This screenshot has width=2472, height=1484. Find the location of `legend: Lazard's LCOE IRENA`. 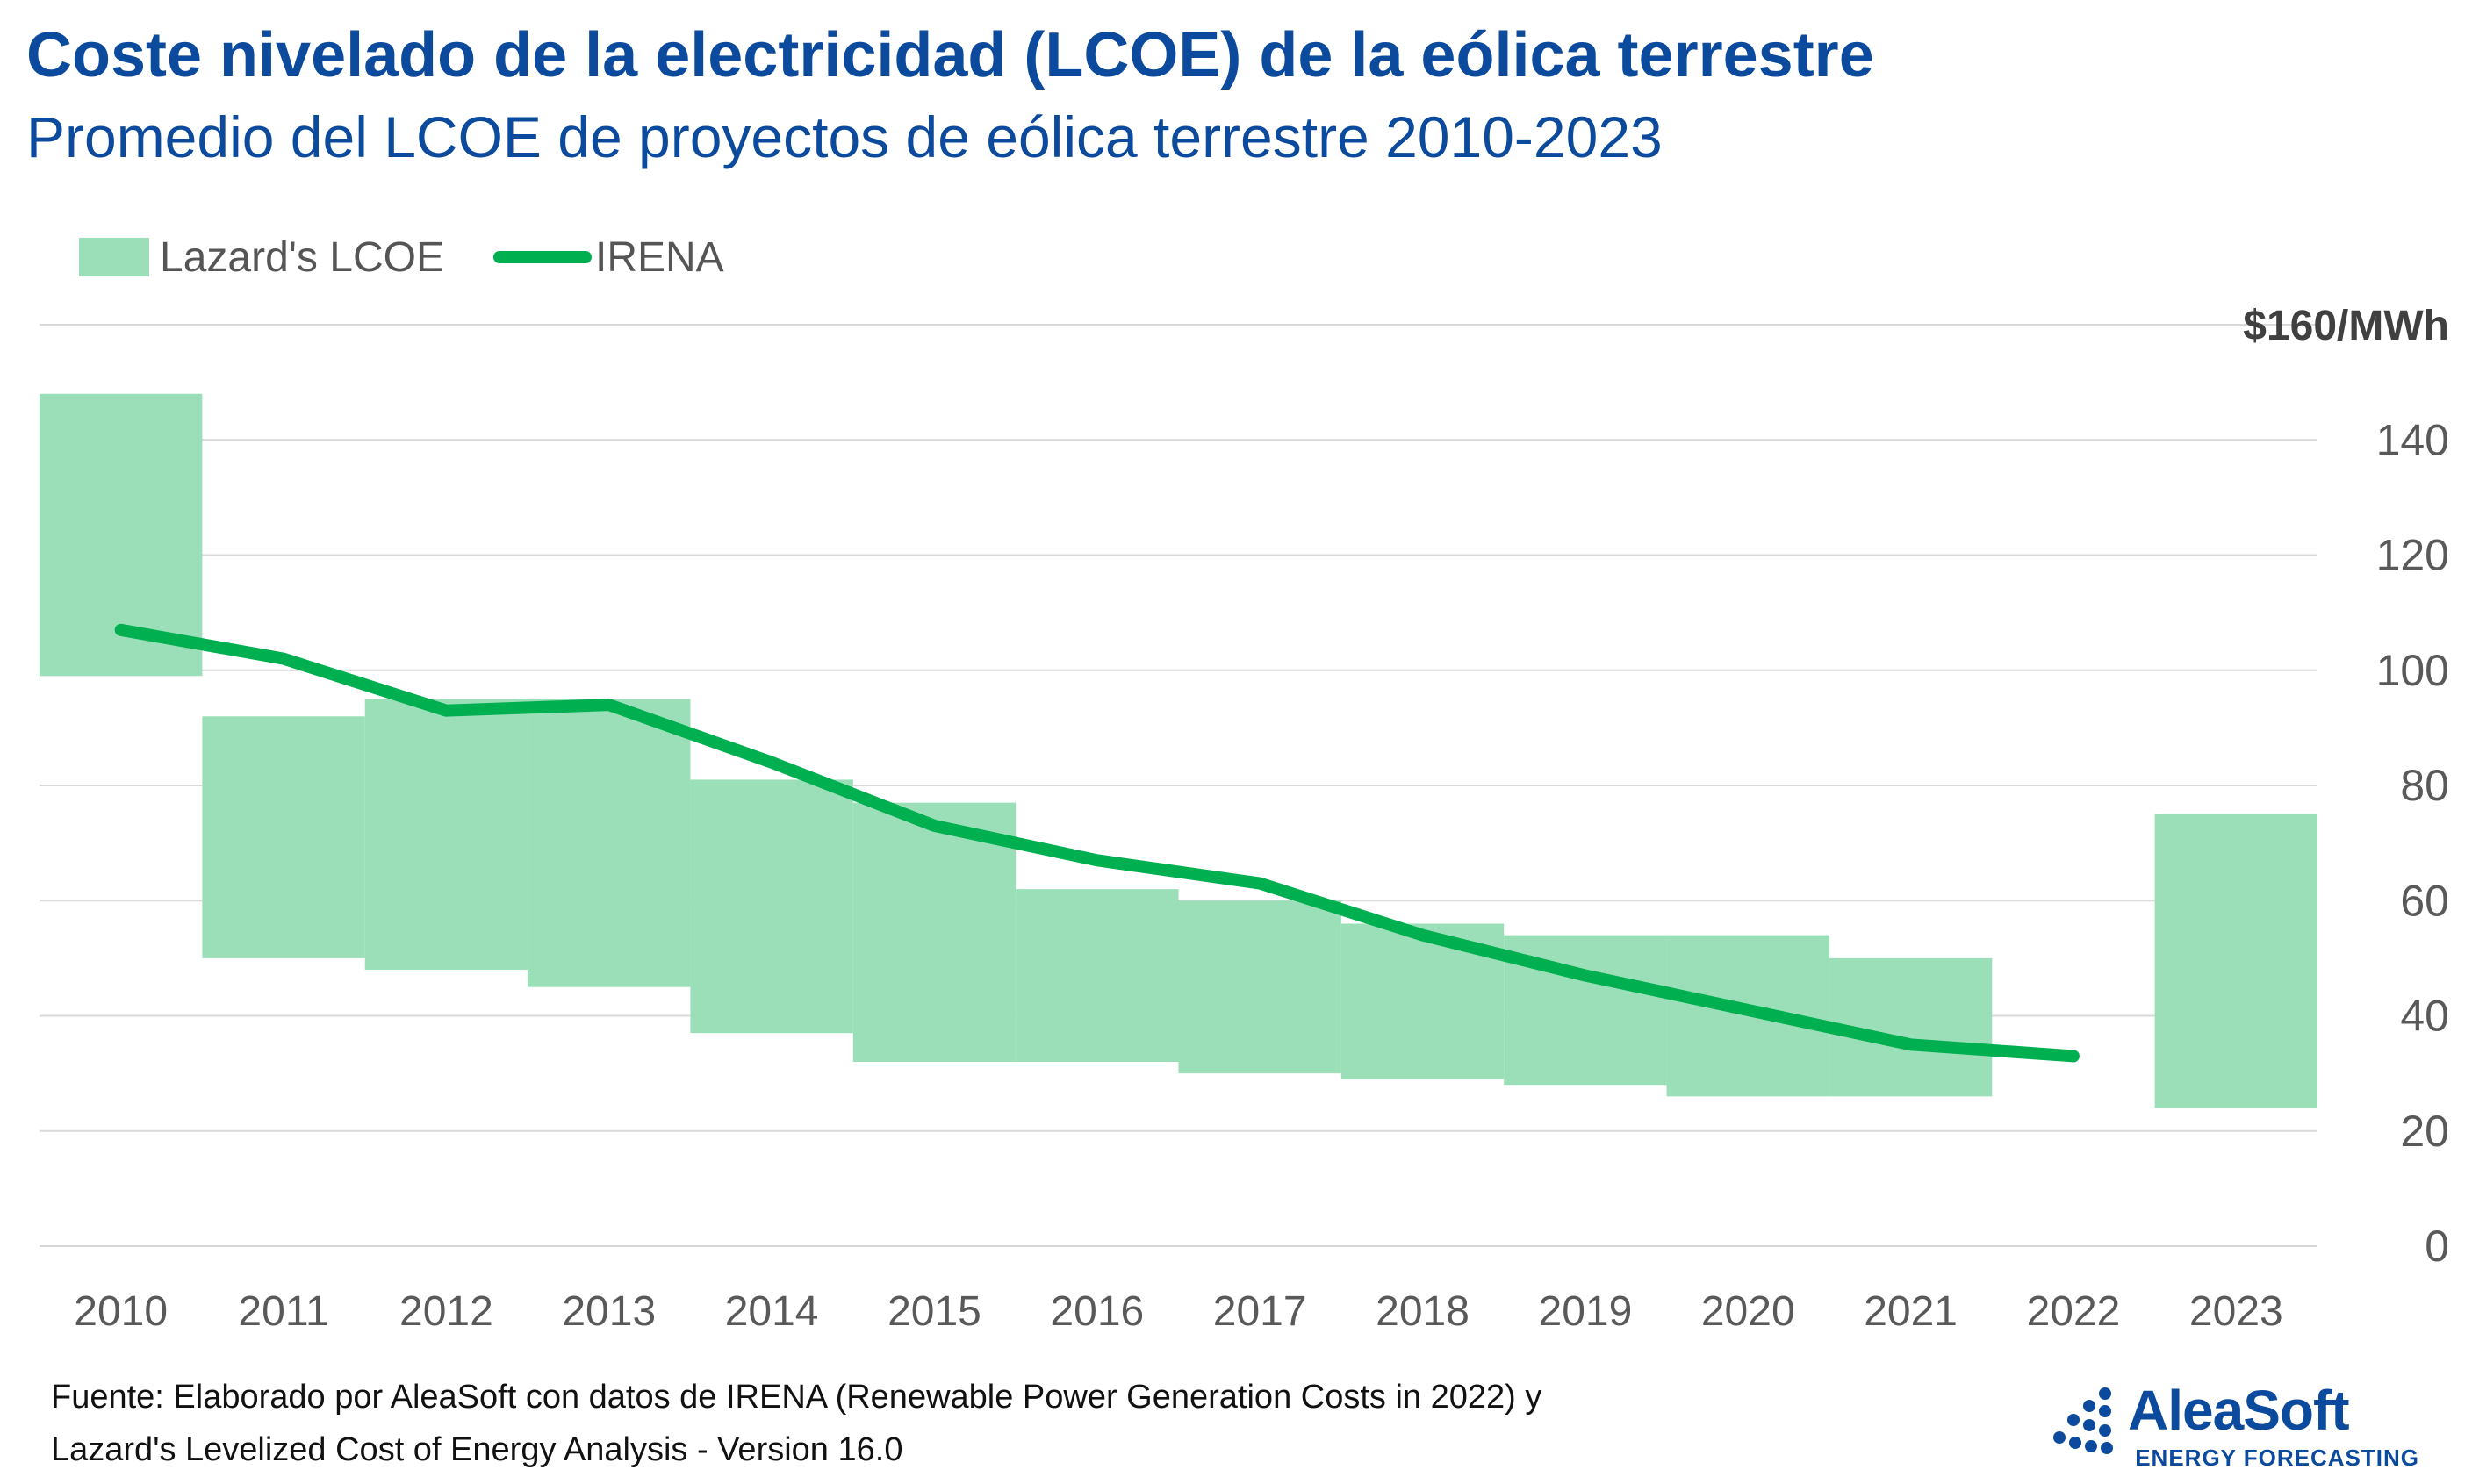

legend: Lazard's LCOE IRENA is located at coordinates (401, 257).